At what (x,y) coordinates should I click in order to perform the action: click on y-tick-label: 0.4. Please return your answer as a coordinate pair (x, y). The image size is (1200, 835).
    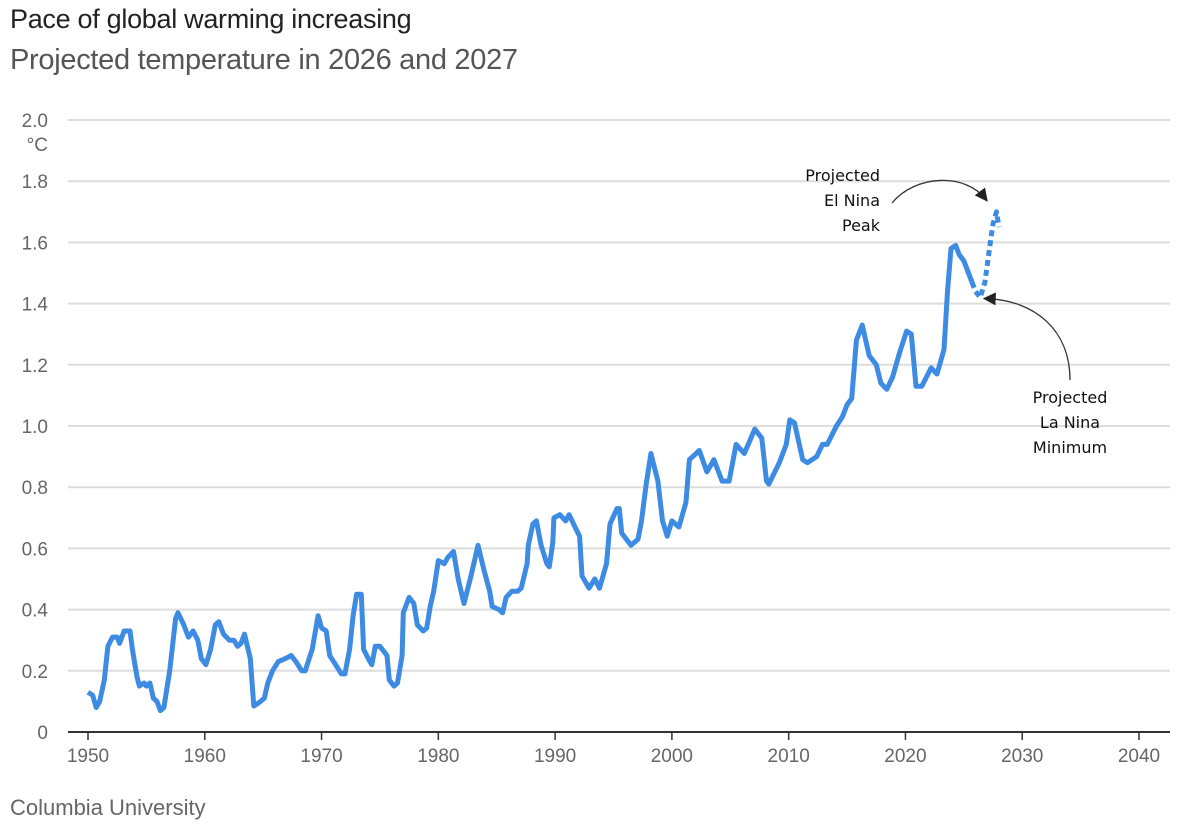
    Looking at the image, I should click on (35, 611).